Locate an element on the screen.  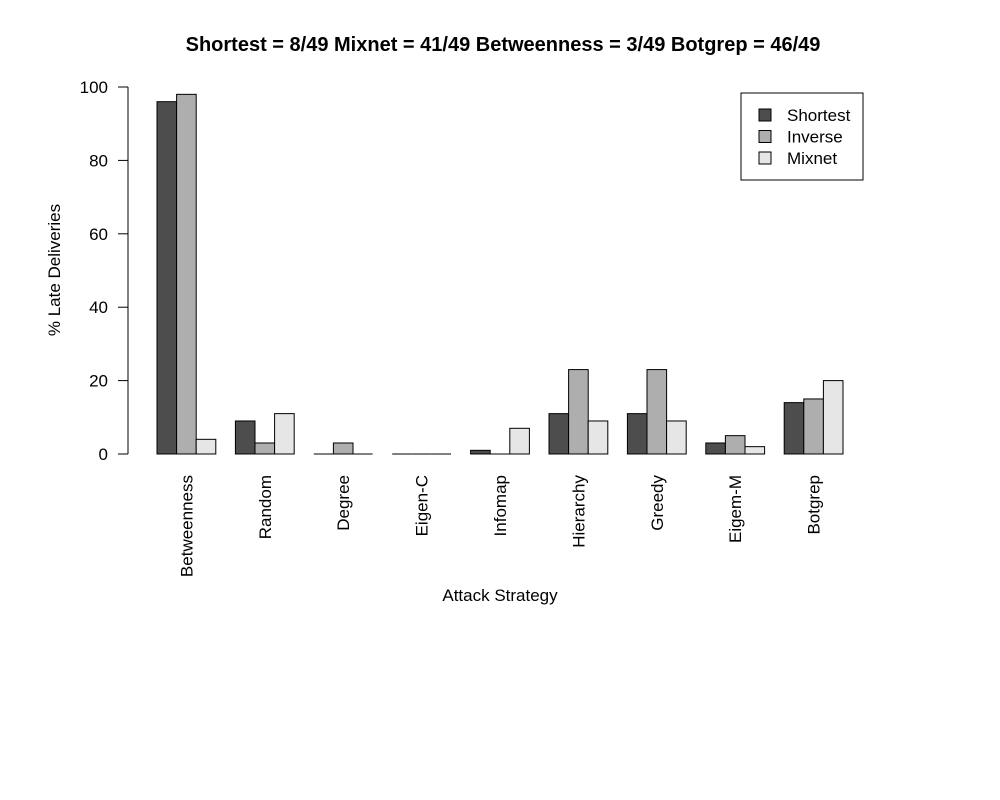
y-tick-label: 60 is located at coordinates (98, 234).